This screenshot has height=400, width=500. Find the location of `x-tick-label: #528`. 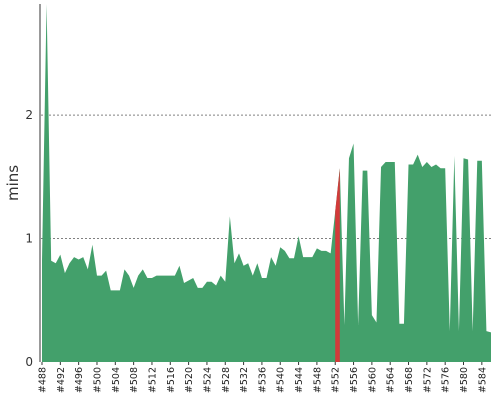

x-tick-label: #528 is located at coordinates (226, 380).